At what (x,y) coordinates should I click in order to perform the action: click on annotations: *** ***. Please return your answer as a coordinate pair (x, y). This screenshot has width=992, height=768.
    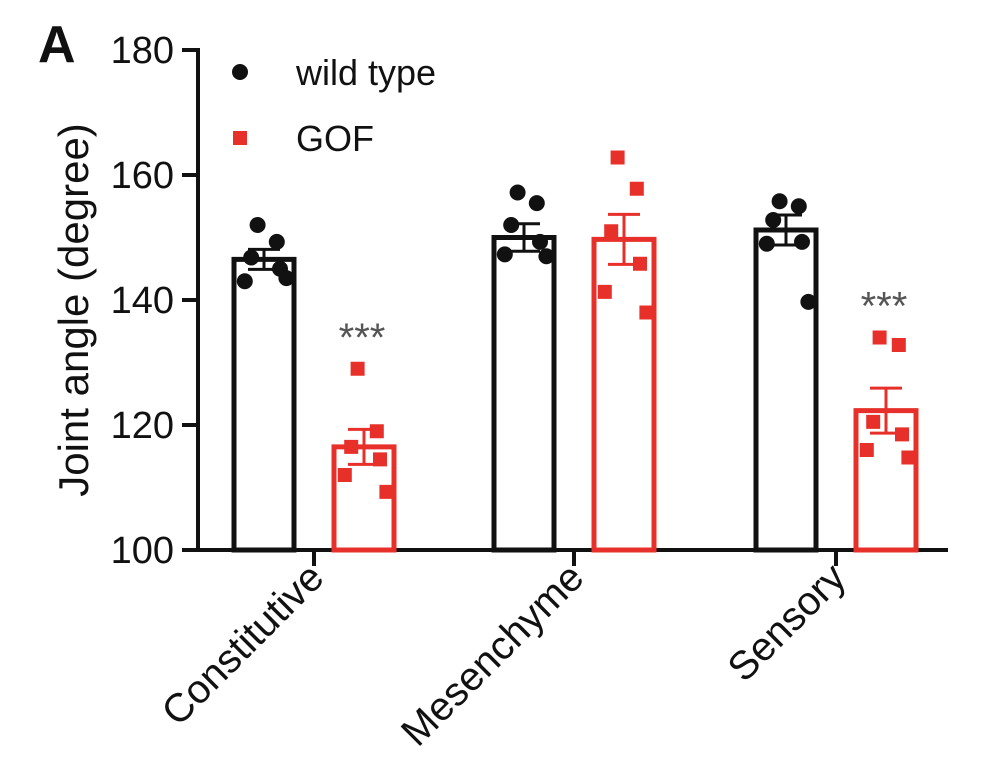
    Looking at the image, I should click on (623, 322).